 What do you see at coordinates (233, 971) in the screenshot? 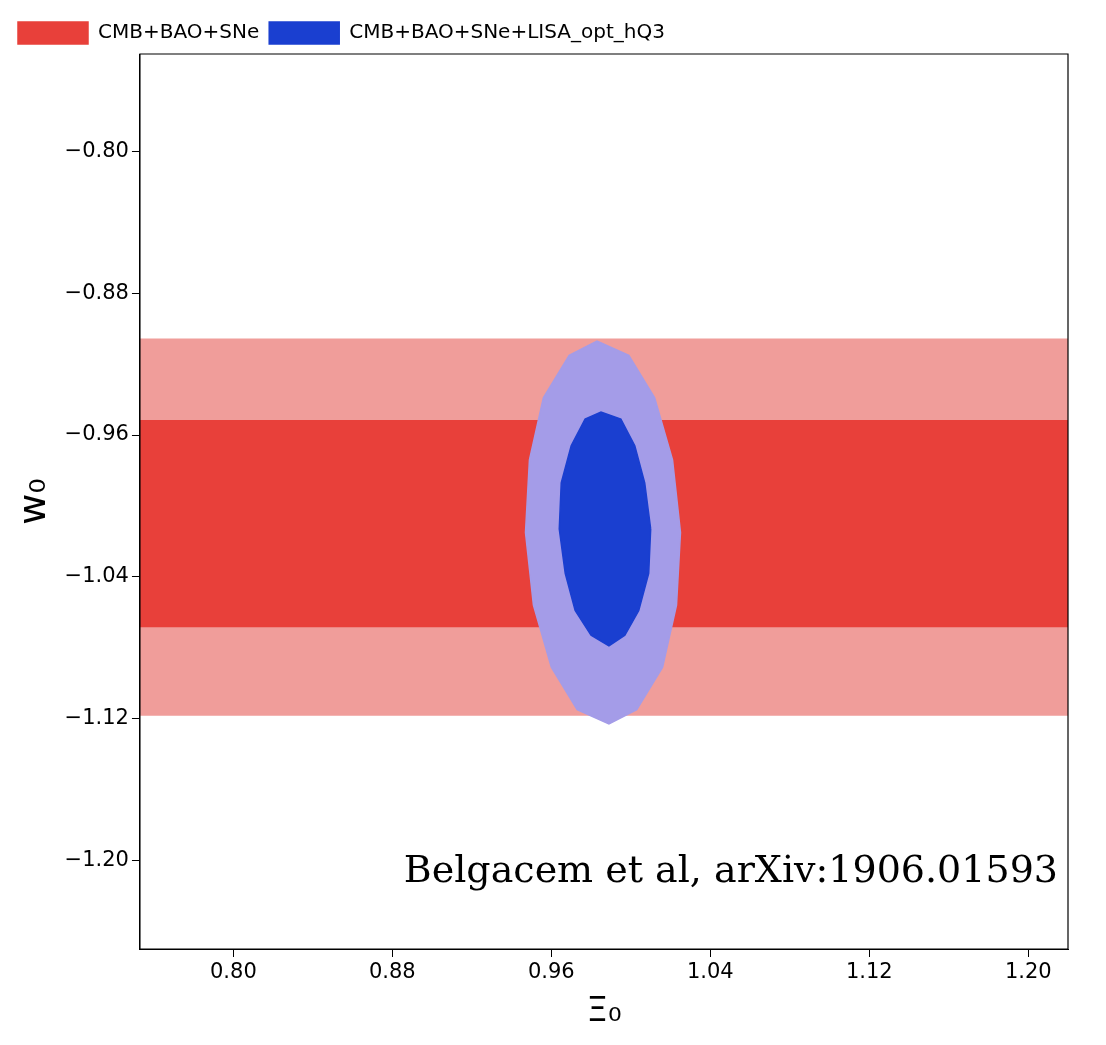
I see `x-tick-label: 0.80` at bounding box center [233, 971].